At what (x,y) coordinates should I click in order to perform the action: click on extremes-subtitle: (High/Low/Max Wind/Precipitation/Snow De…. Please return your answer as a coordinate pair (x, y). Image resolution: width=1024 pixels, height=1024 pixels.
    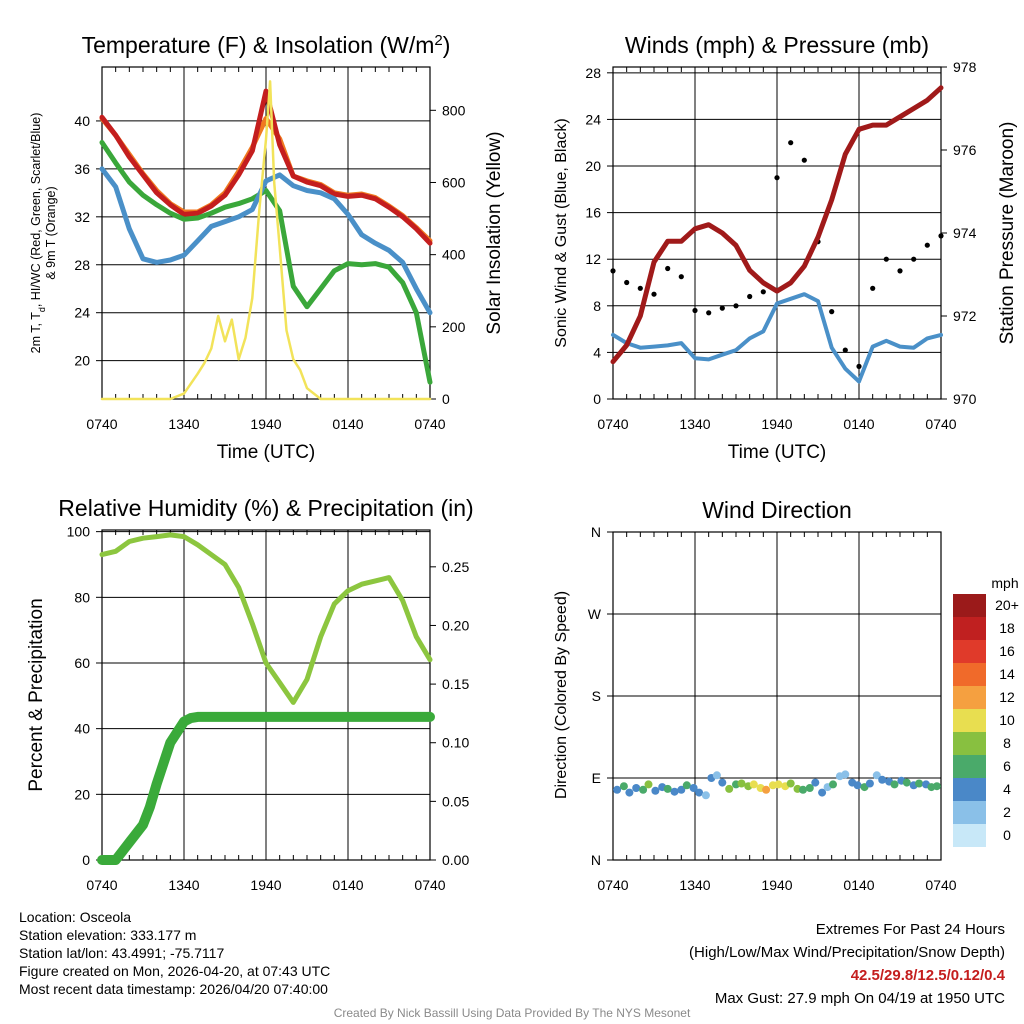
    Looking at the image, I should click on (847, 952).